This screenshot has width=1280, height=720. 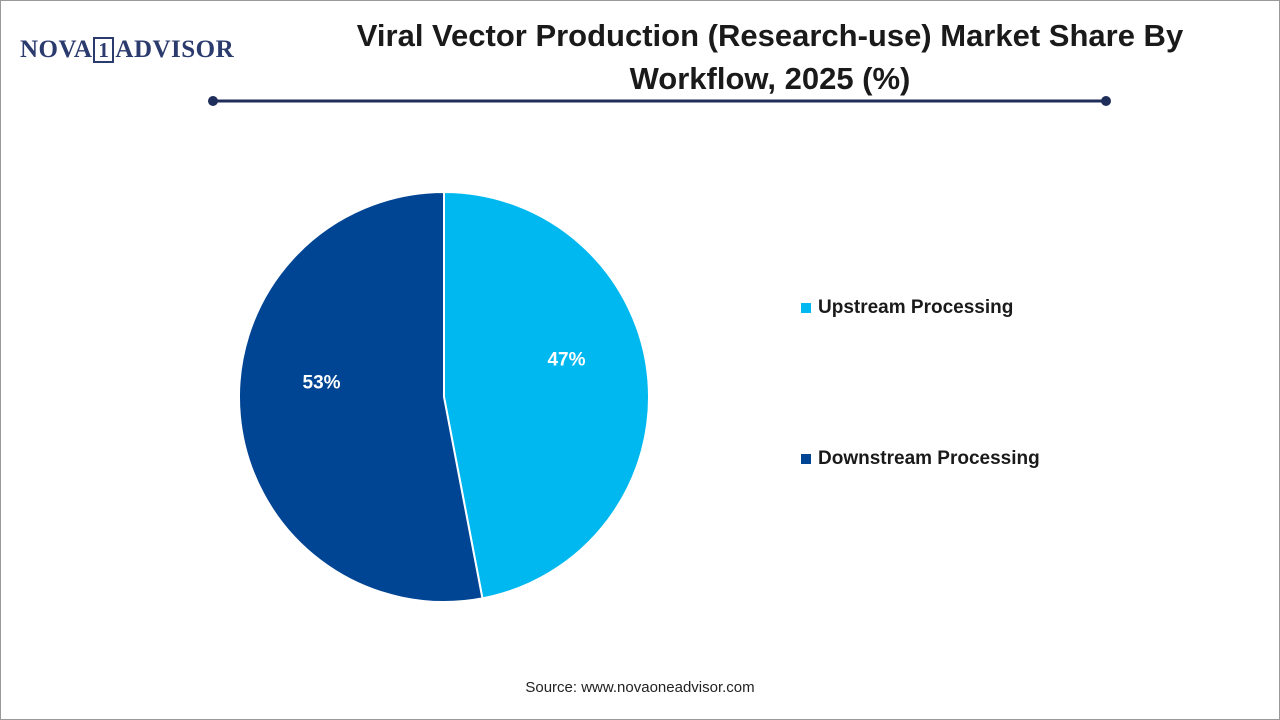 I want to click on value-label: 53%, so click(x=322, y=383).